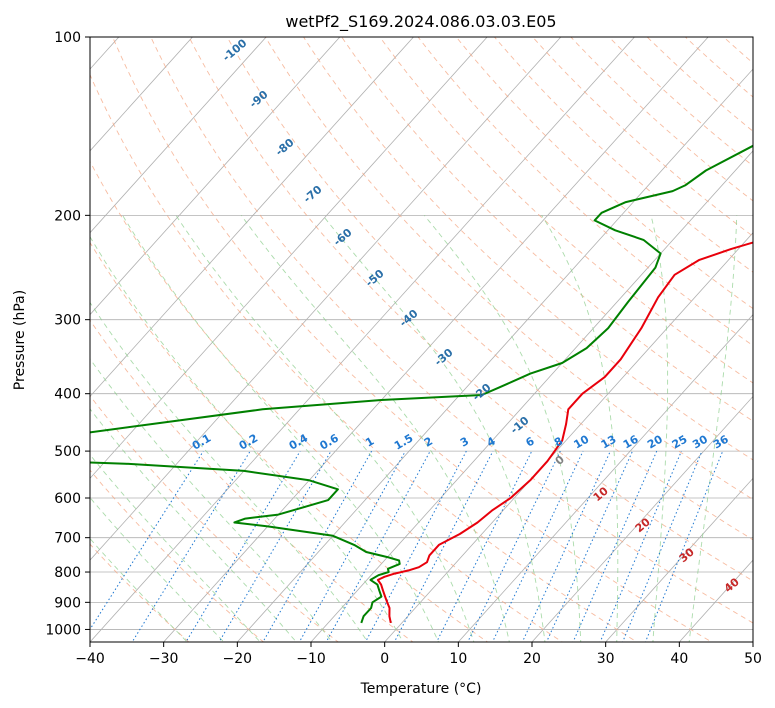 The height and width of the screenshot is (708, 775). What do you see at coordinates (421, 689) in the screenshot?
I see `x-axis-title: Temperature (°C)` at bounding box center [421, 689].